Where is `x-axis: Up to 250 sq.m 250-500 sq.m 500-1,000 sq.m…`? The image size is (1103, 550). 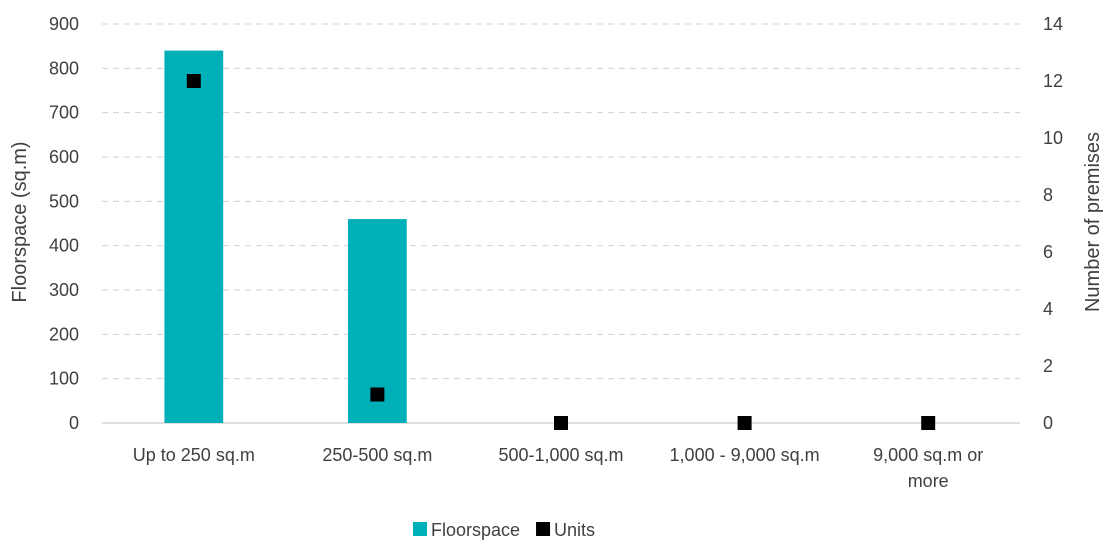 x-axis: Up to 250 sq.m 250-500 sq.m 500-1,000 sq.m… is located at coordinates (558, 468).